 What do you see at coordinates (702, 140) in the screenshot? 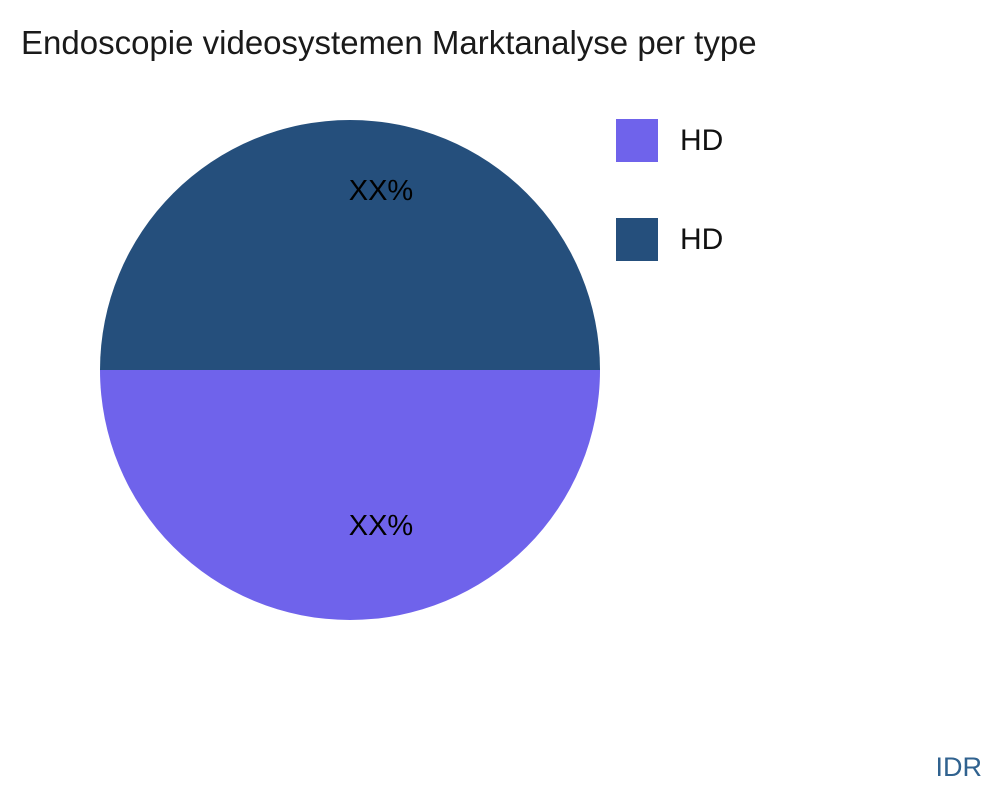
I see `legend-label-1: HD` at bounding box center [702, 140].